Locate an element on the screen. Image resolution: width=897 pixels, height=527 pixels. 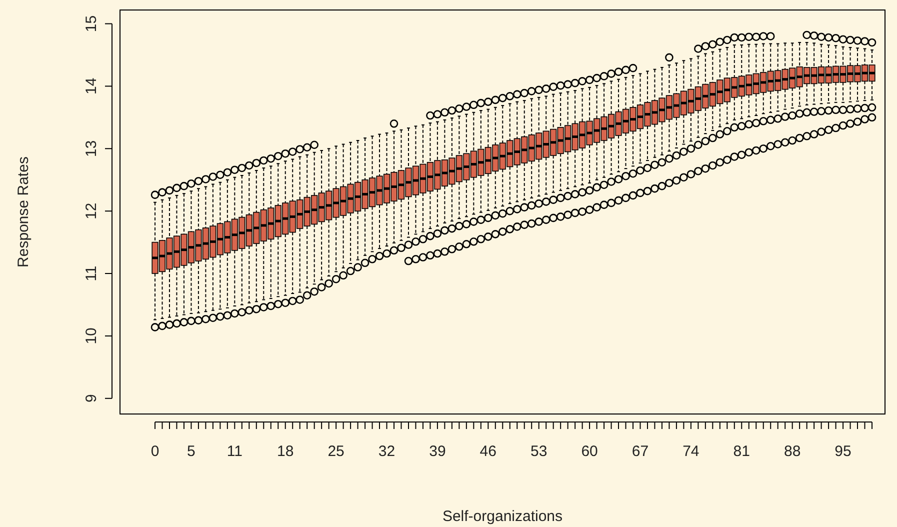
x-tick-label: 95 is located at coordinates (843, 451).